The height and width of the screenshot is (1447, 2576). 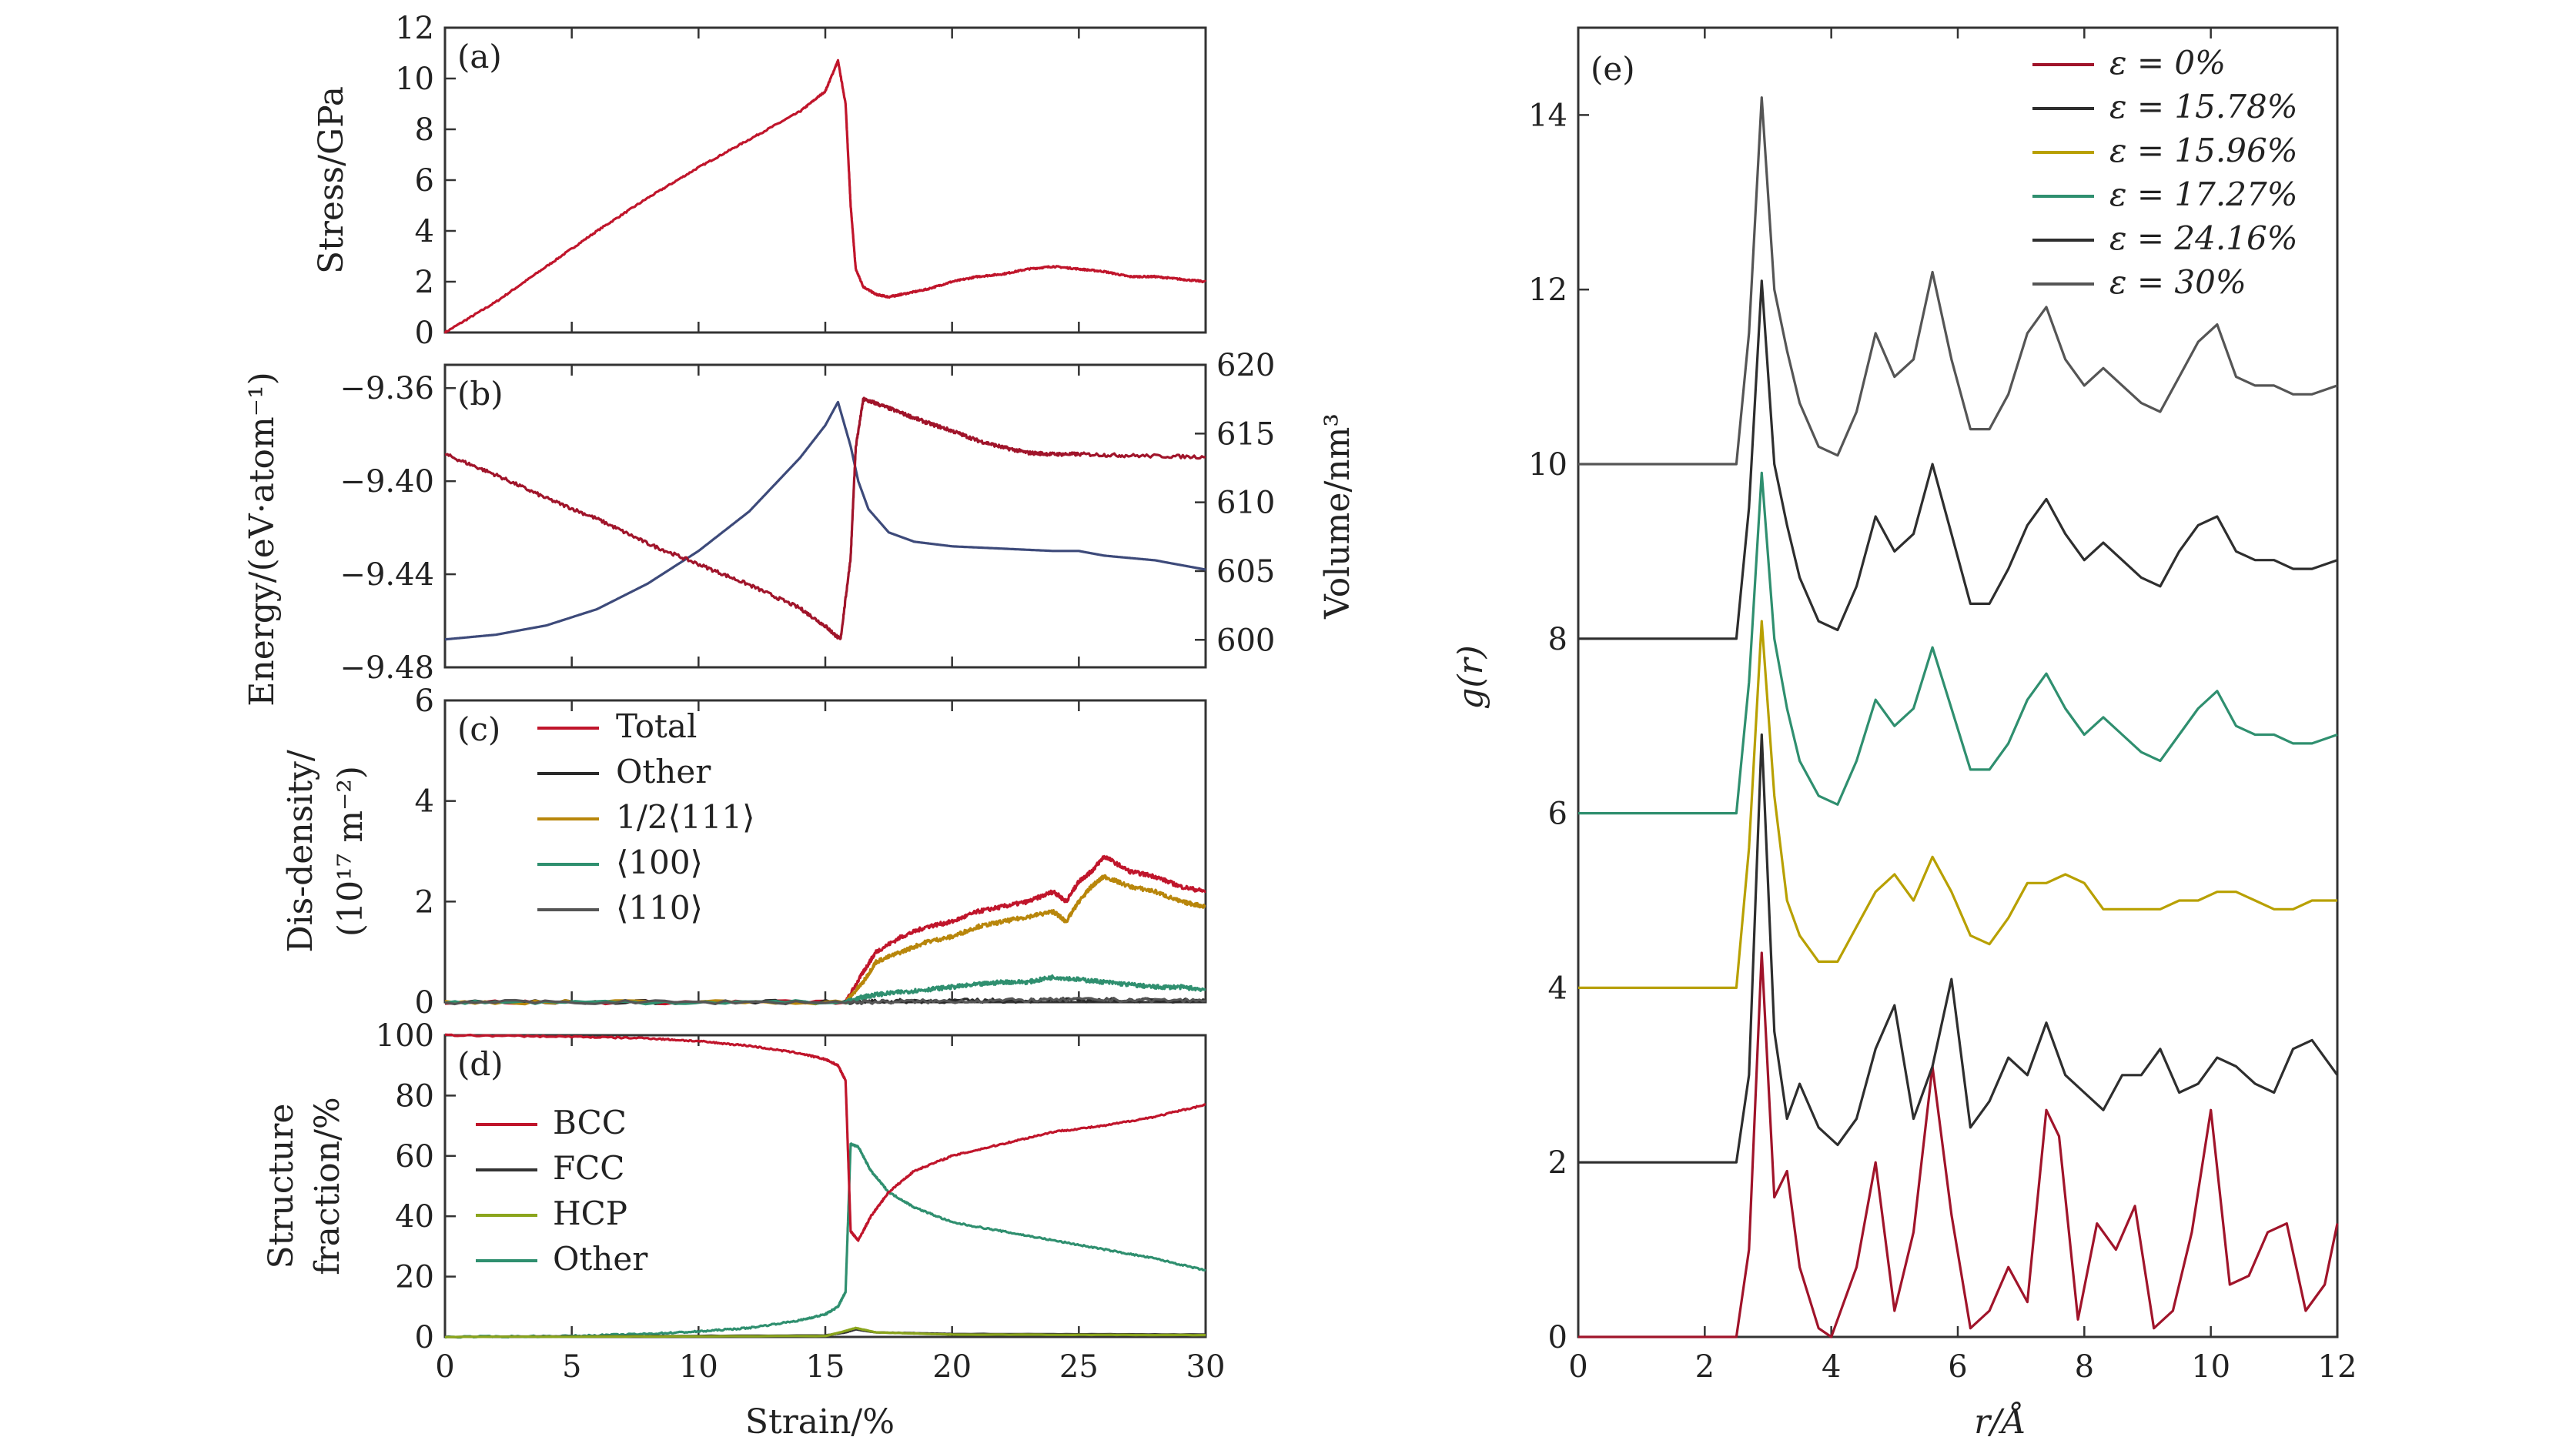 What do you see at coordinates (820, 1422) in the screenshot?
I see `x-axis-label-strain: Strain/%` at bounding box center [820, 1422].